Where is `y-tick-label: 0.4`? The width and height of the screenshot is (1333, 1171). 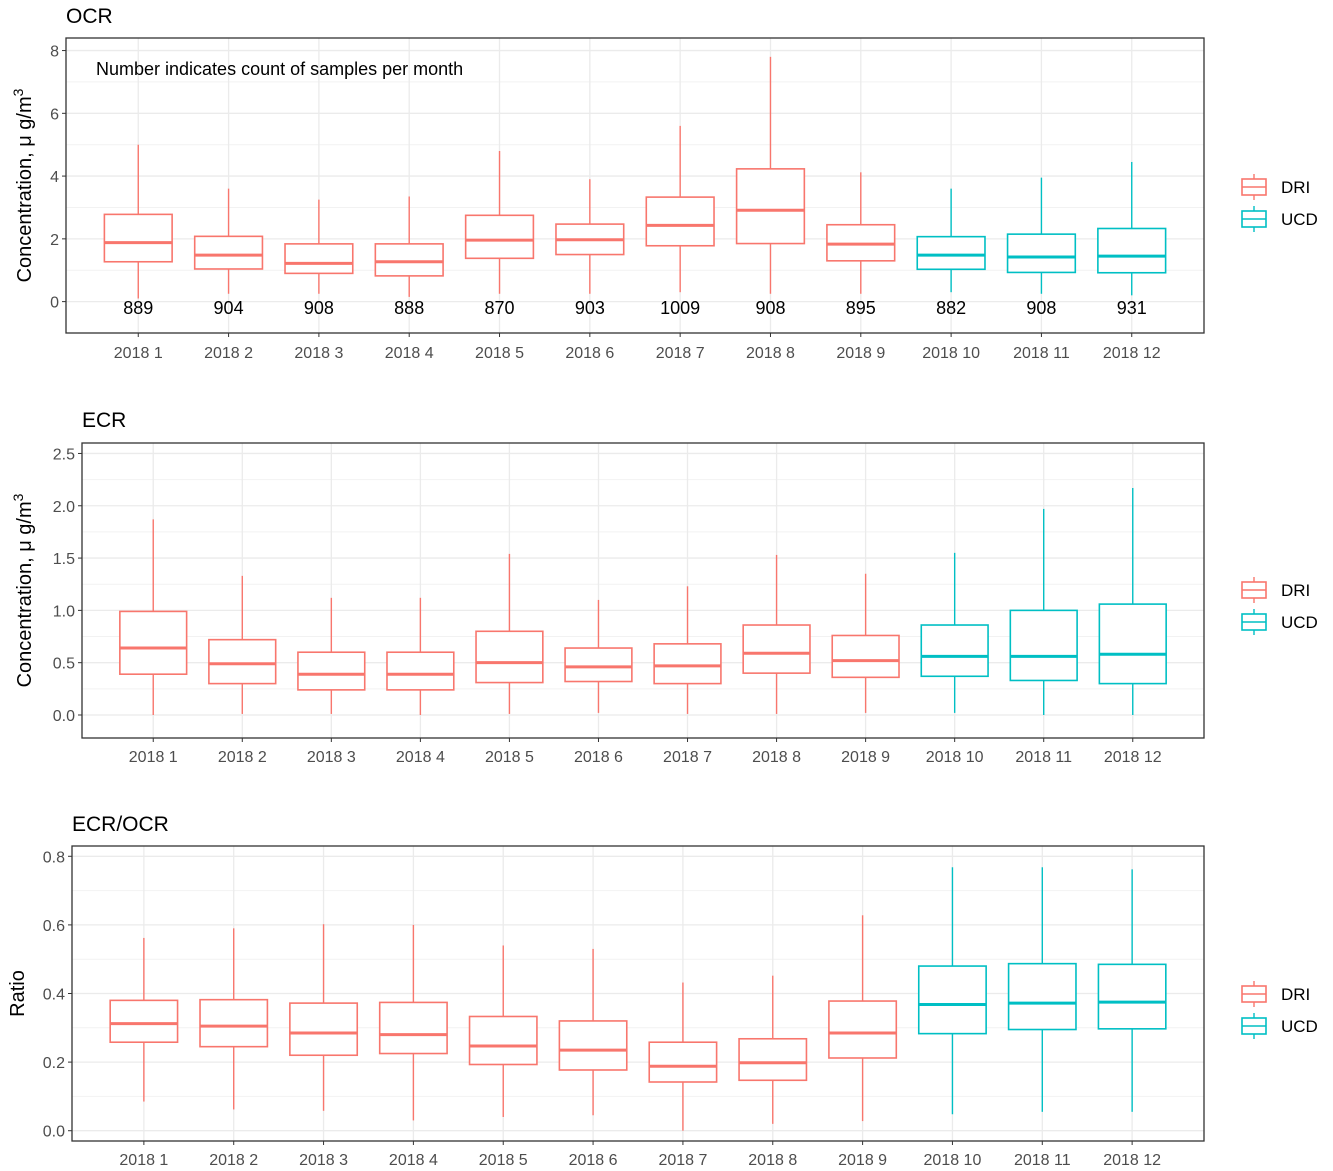
y-tick-label: 0.4 is located at coordinates (54, 995).